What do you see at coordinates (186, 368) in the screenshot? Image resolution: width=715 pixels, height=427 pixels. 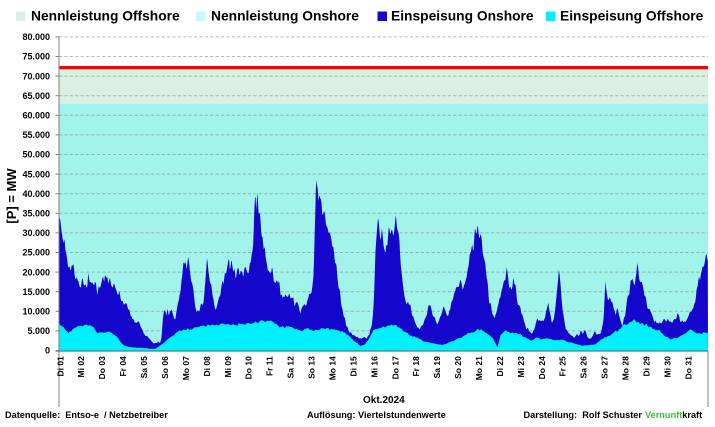 I see `svg-text: Mo 07` at bounding box center [186, 368].